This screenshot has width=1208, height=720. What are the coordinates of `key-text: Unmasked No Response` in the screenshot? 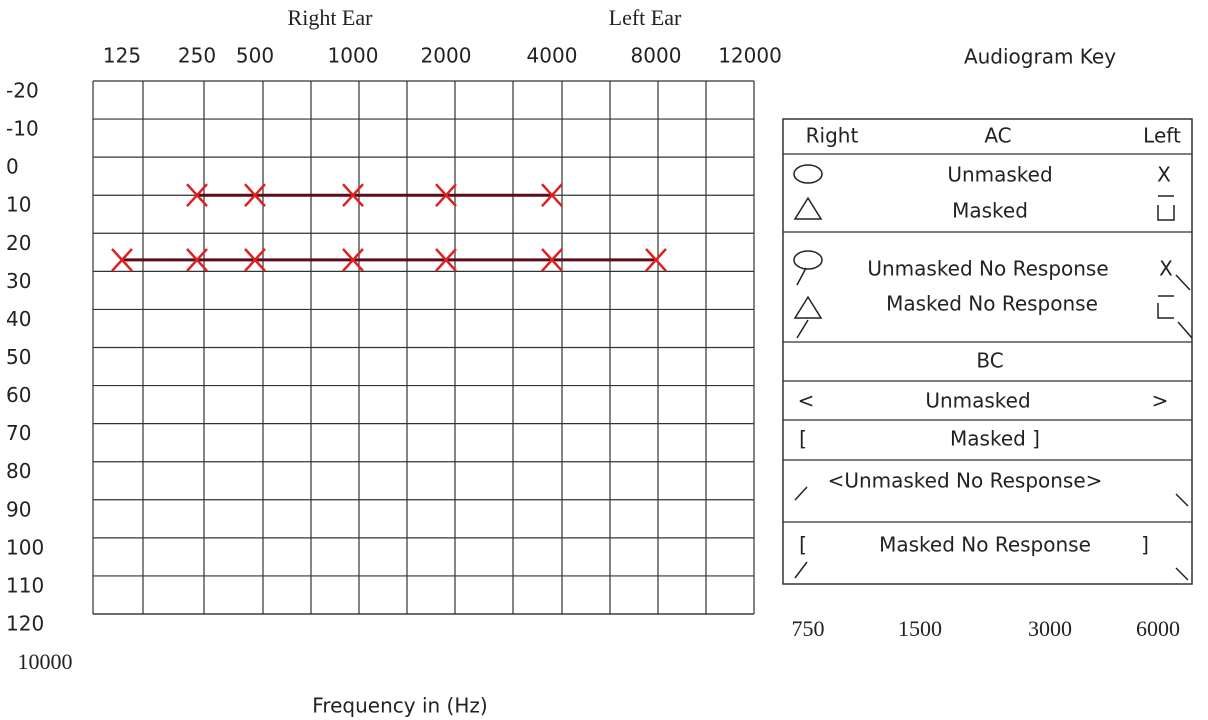 It's located at (987, 269).